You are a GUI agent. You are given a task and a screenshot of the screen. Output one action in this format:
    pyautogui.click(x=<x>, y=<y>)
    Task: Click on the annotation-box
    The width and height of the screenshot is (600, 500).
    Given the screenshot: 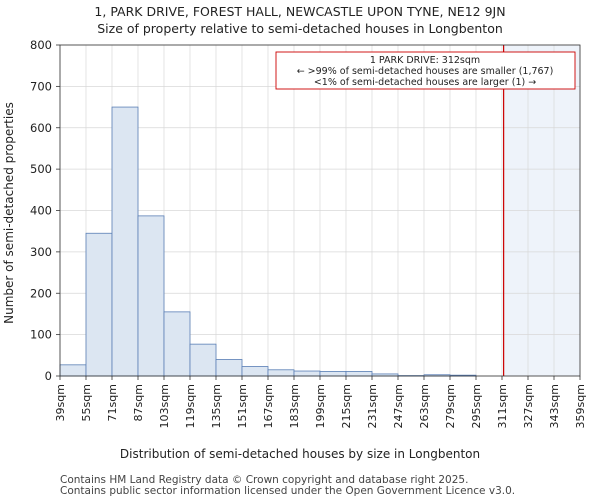 What is the action you would take?
    pyautogui.click(x=425, y=70)
    